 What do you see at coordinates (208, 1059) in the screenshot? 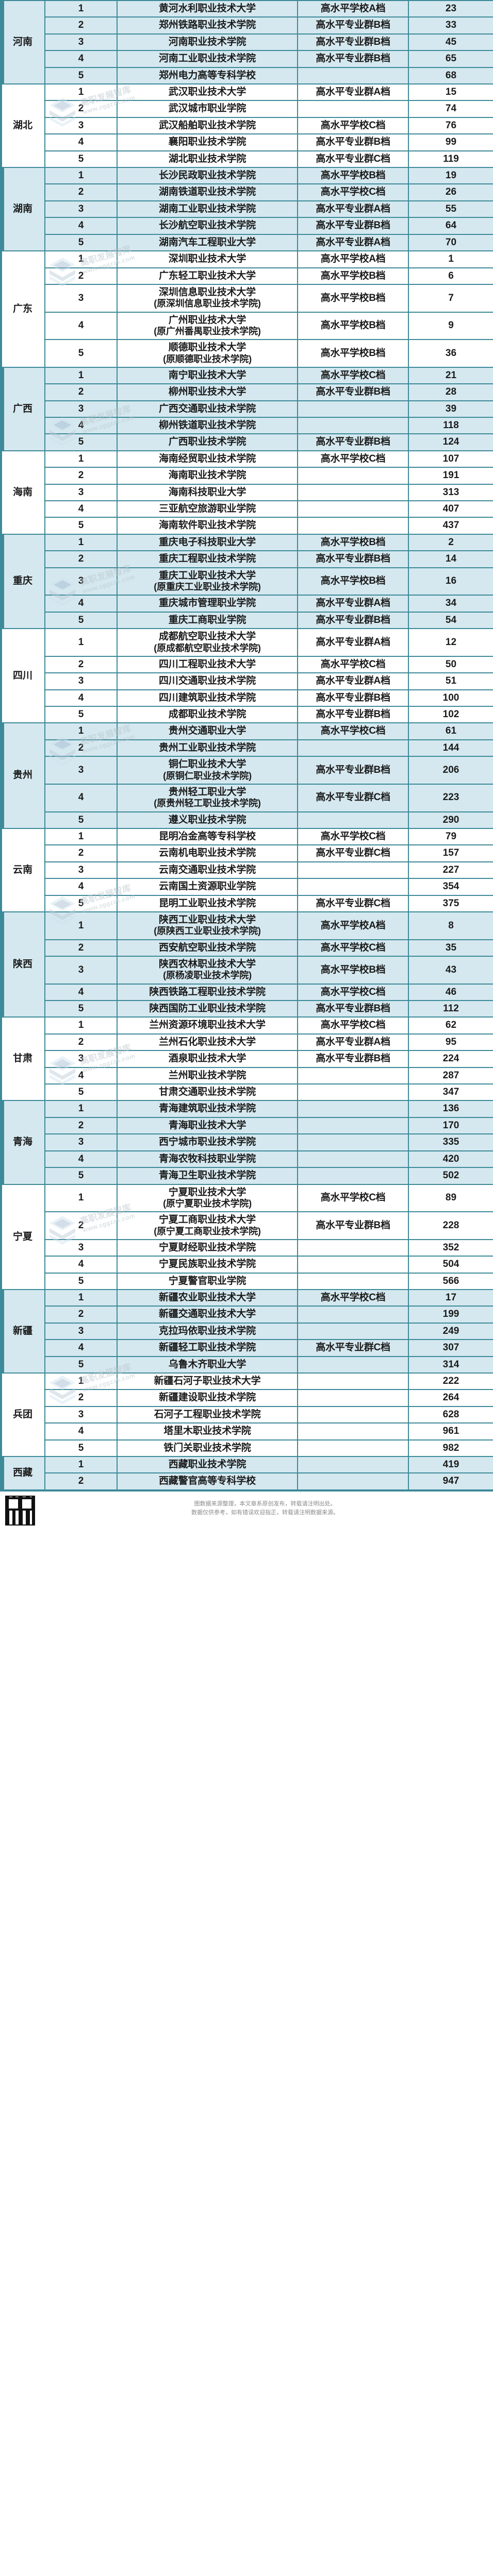
I see `school-name-cell: 酒泉职业技术大学` at bounding box center [208, 1059].